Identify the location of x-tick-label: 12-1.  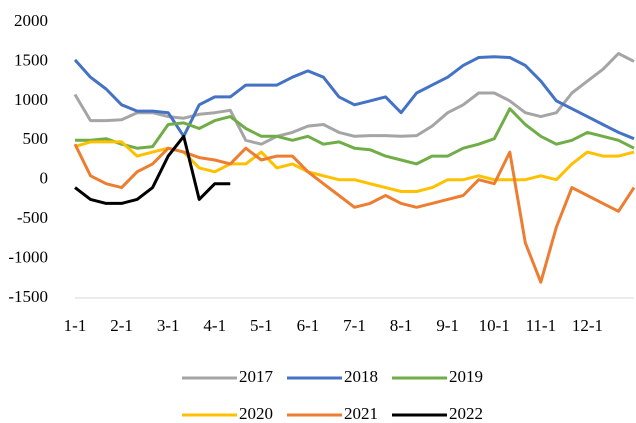
(587, 325).